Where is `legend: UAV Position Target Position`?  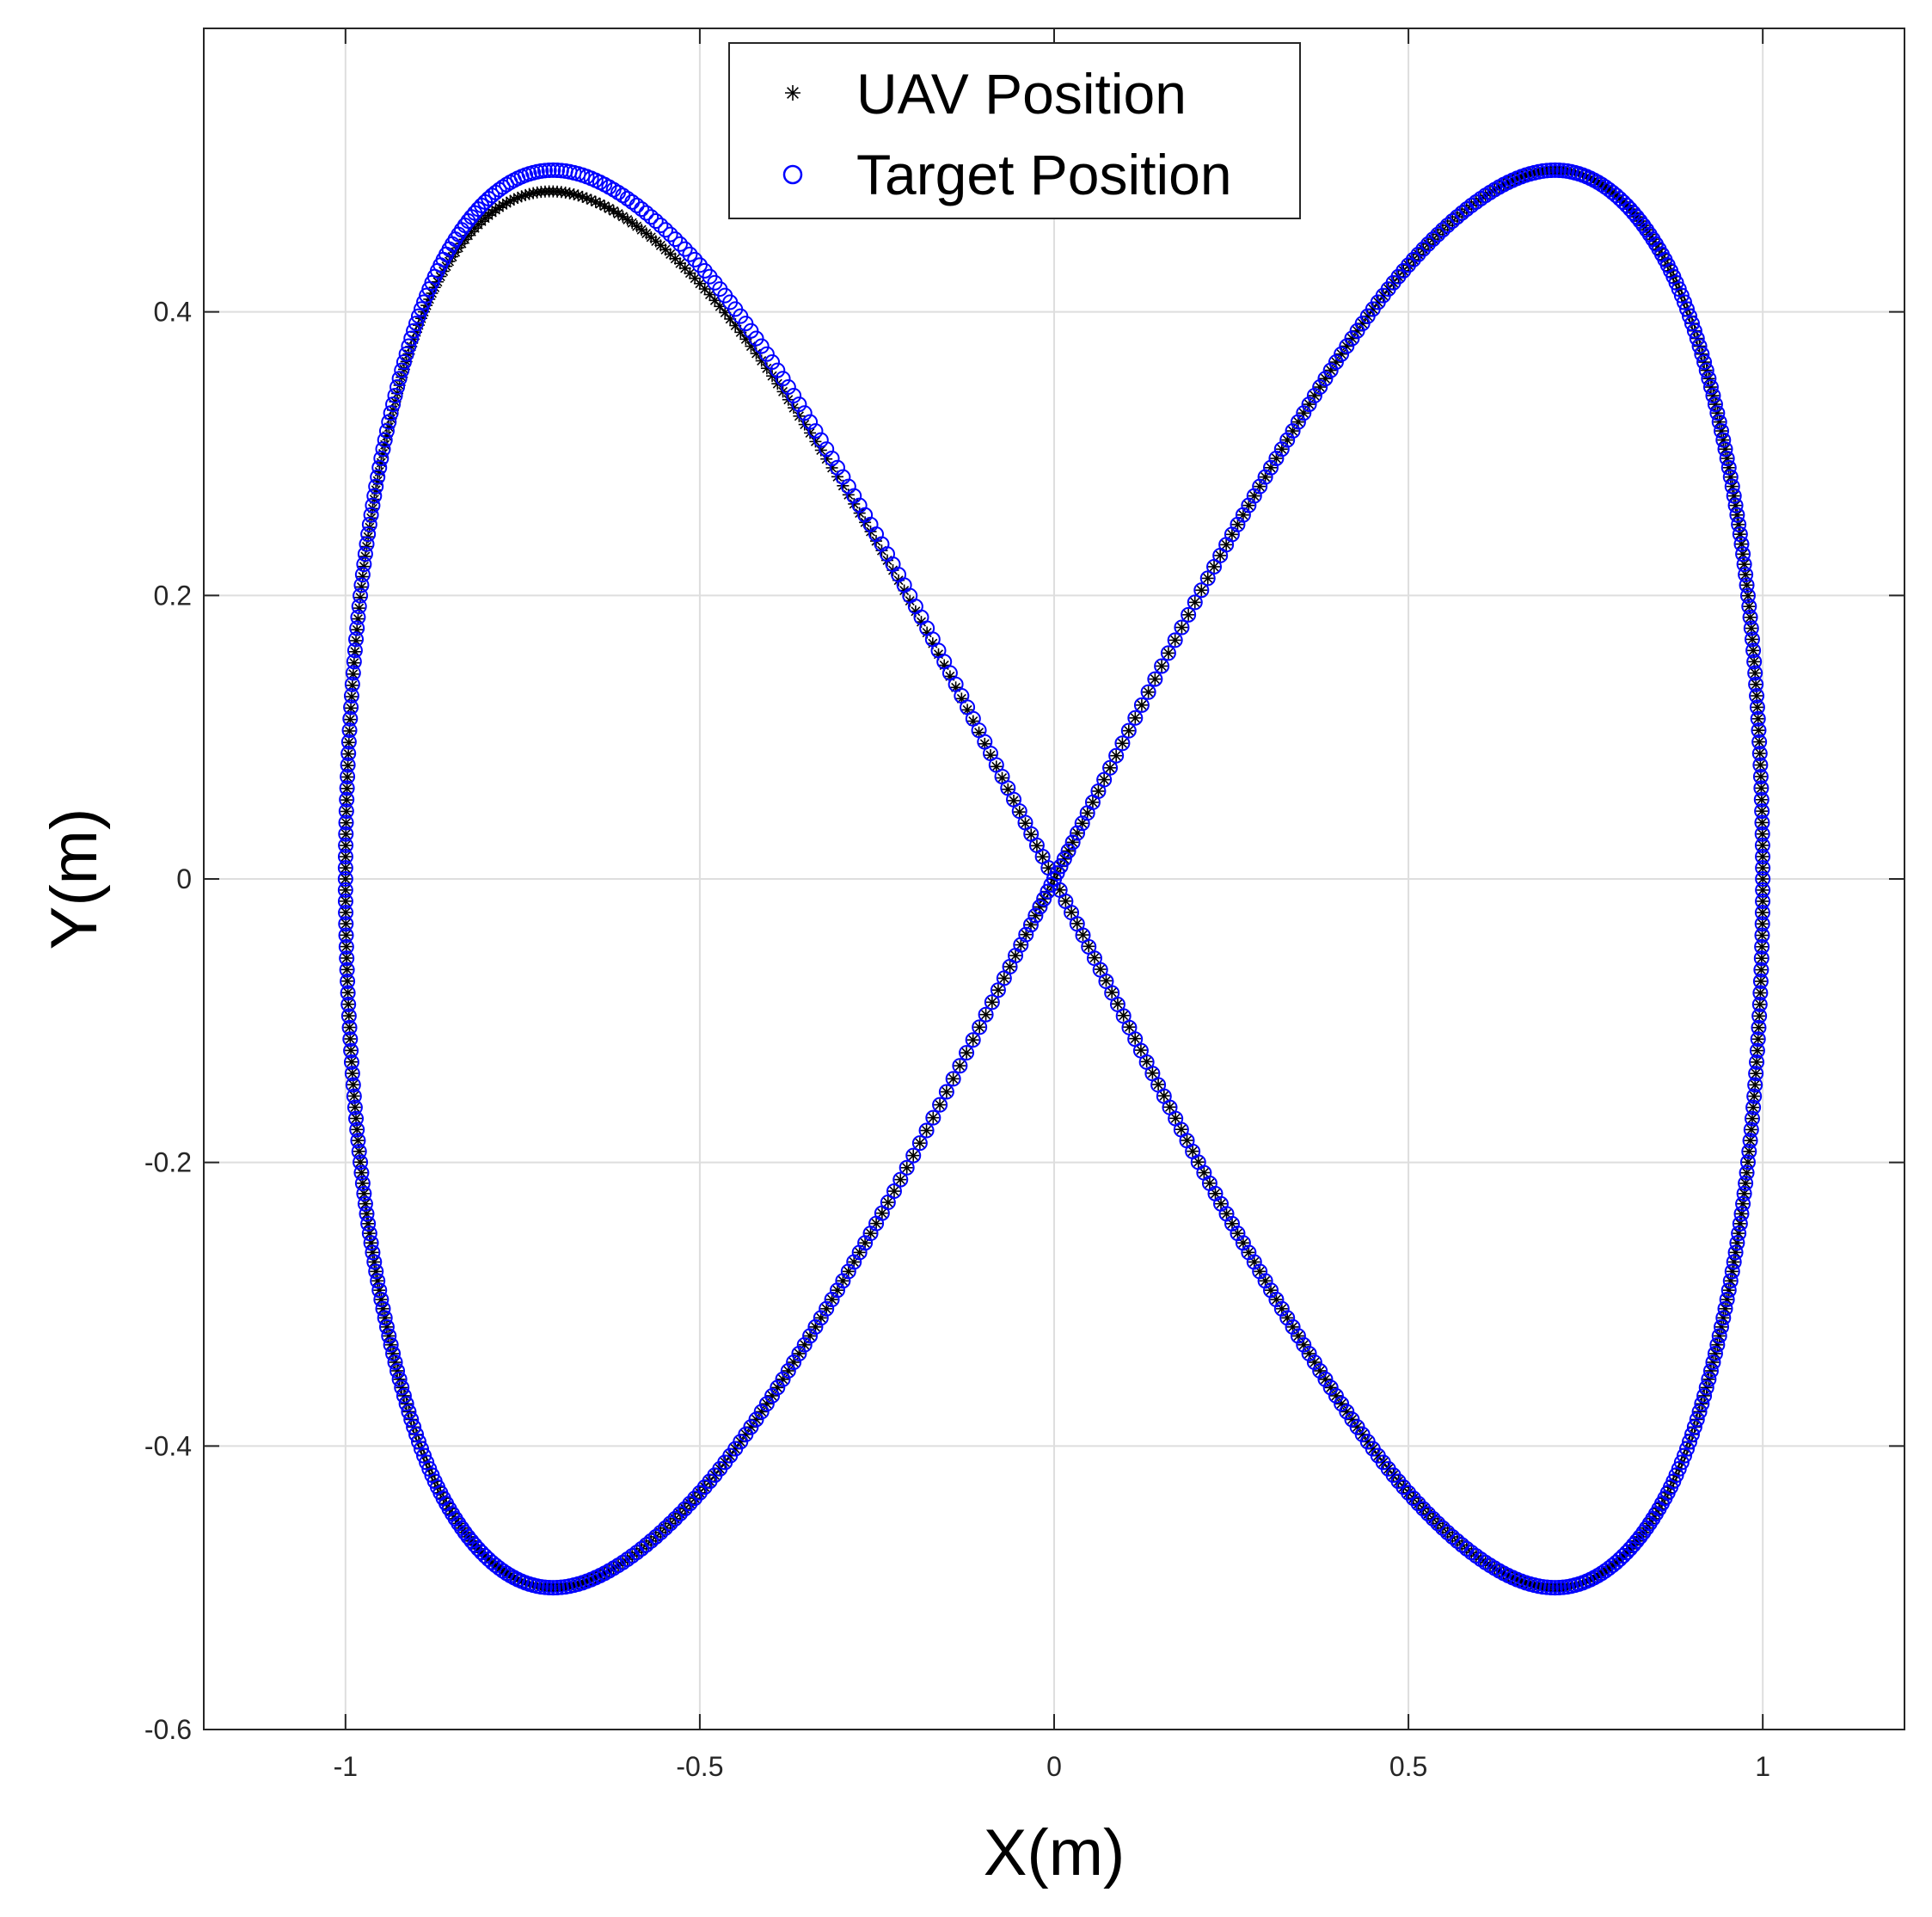 legend: UAV Position Target Position is located at coordinates (1014, 130).